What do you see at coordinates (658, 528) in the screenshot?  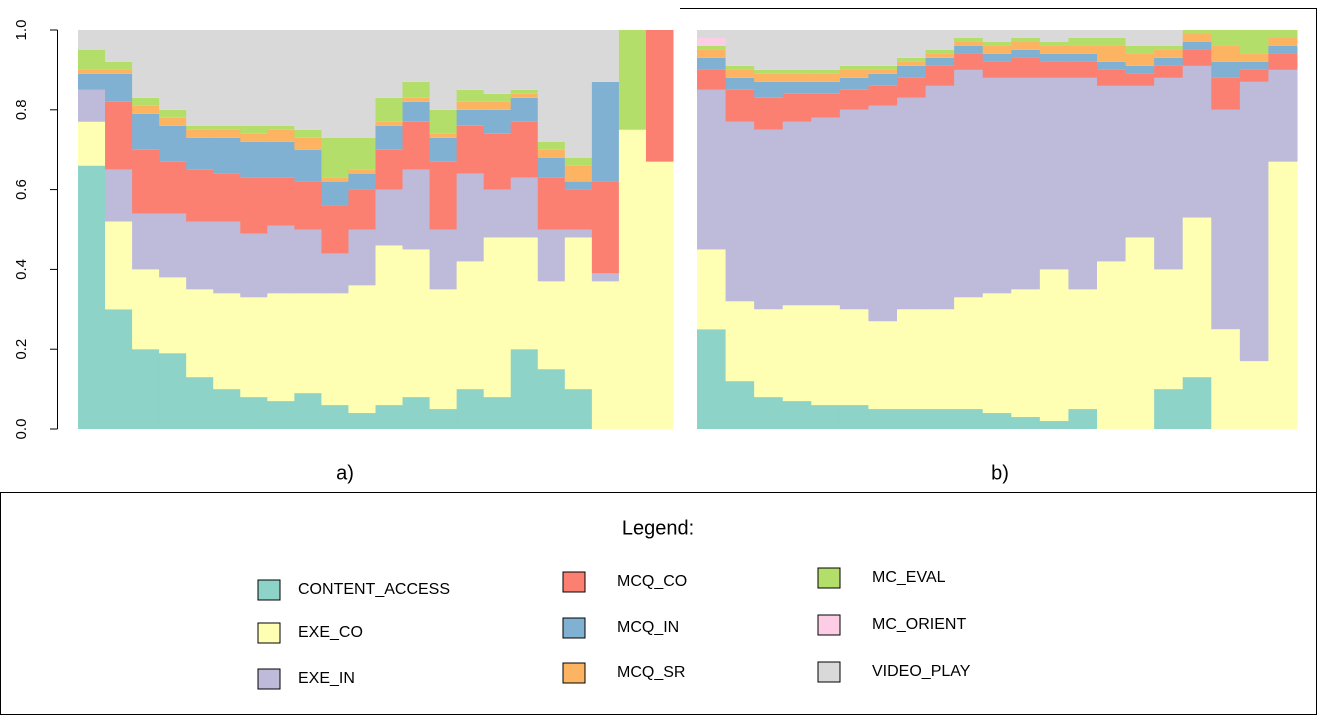 I see `legend-title: Legend:` at bounding box center [658, 528].